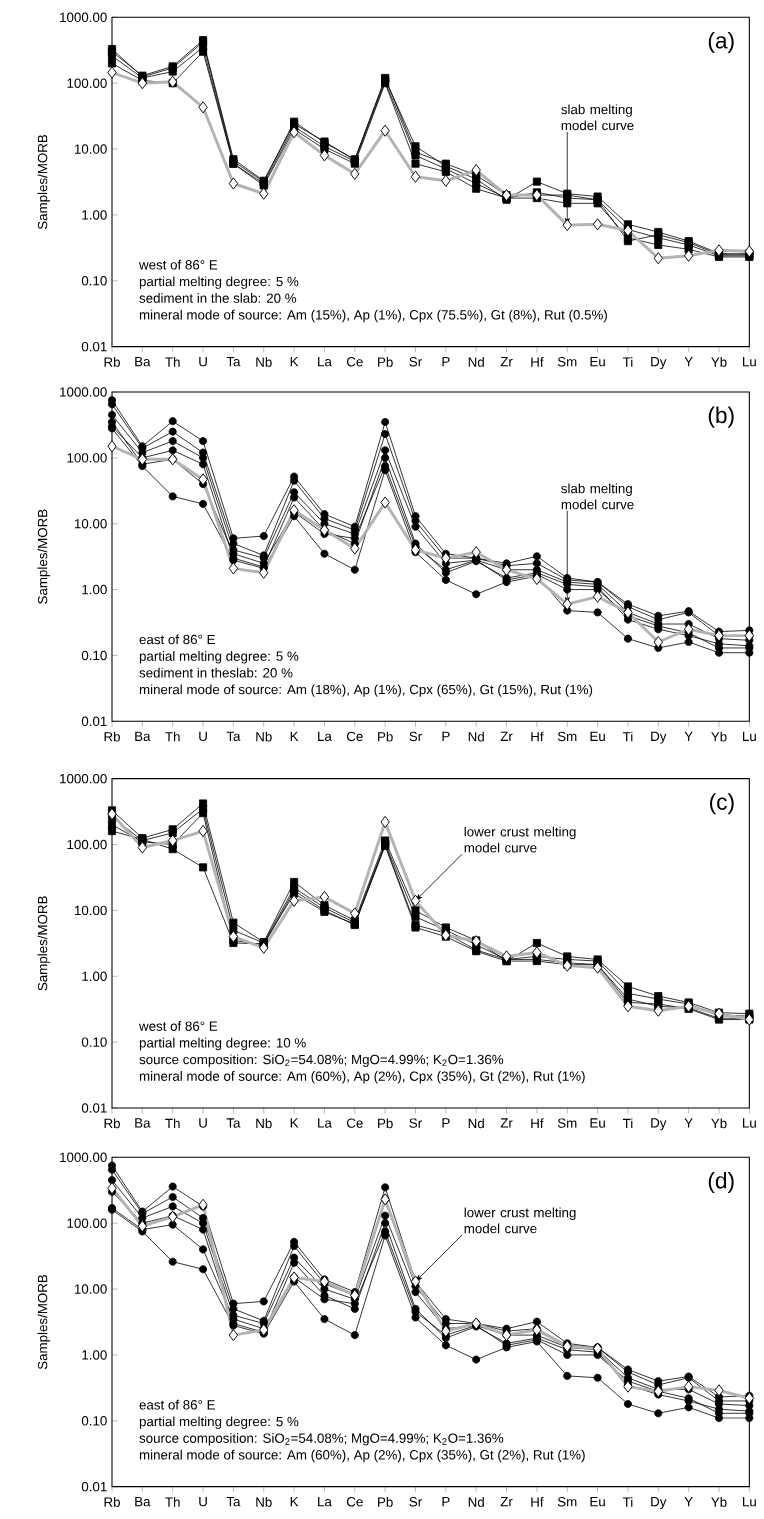 The image size is (764, 1519). Describe the element at coordinates (216, 672) in the screenshot. I see `annotation: sediment in theslab: 20 %` at that location.